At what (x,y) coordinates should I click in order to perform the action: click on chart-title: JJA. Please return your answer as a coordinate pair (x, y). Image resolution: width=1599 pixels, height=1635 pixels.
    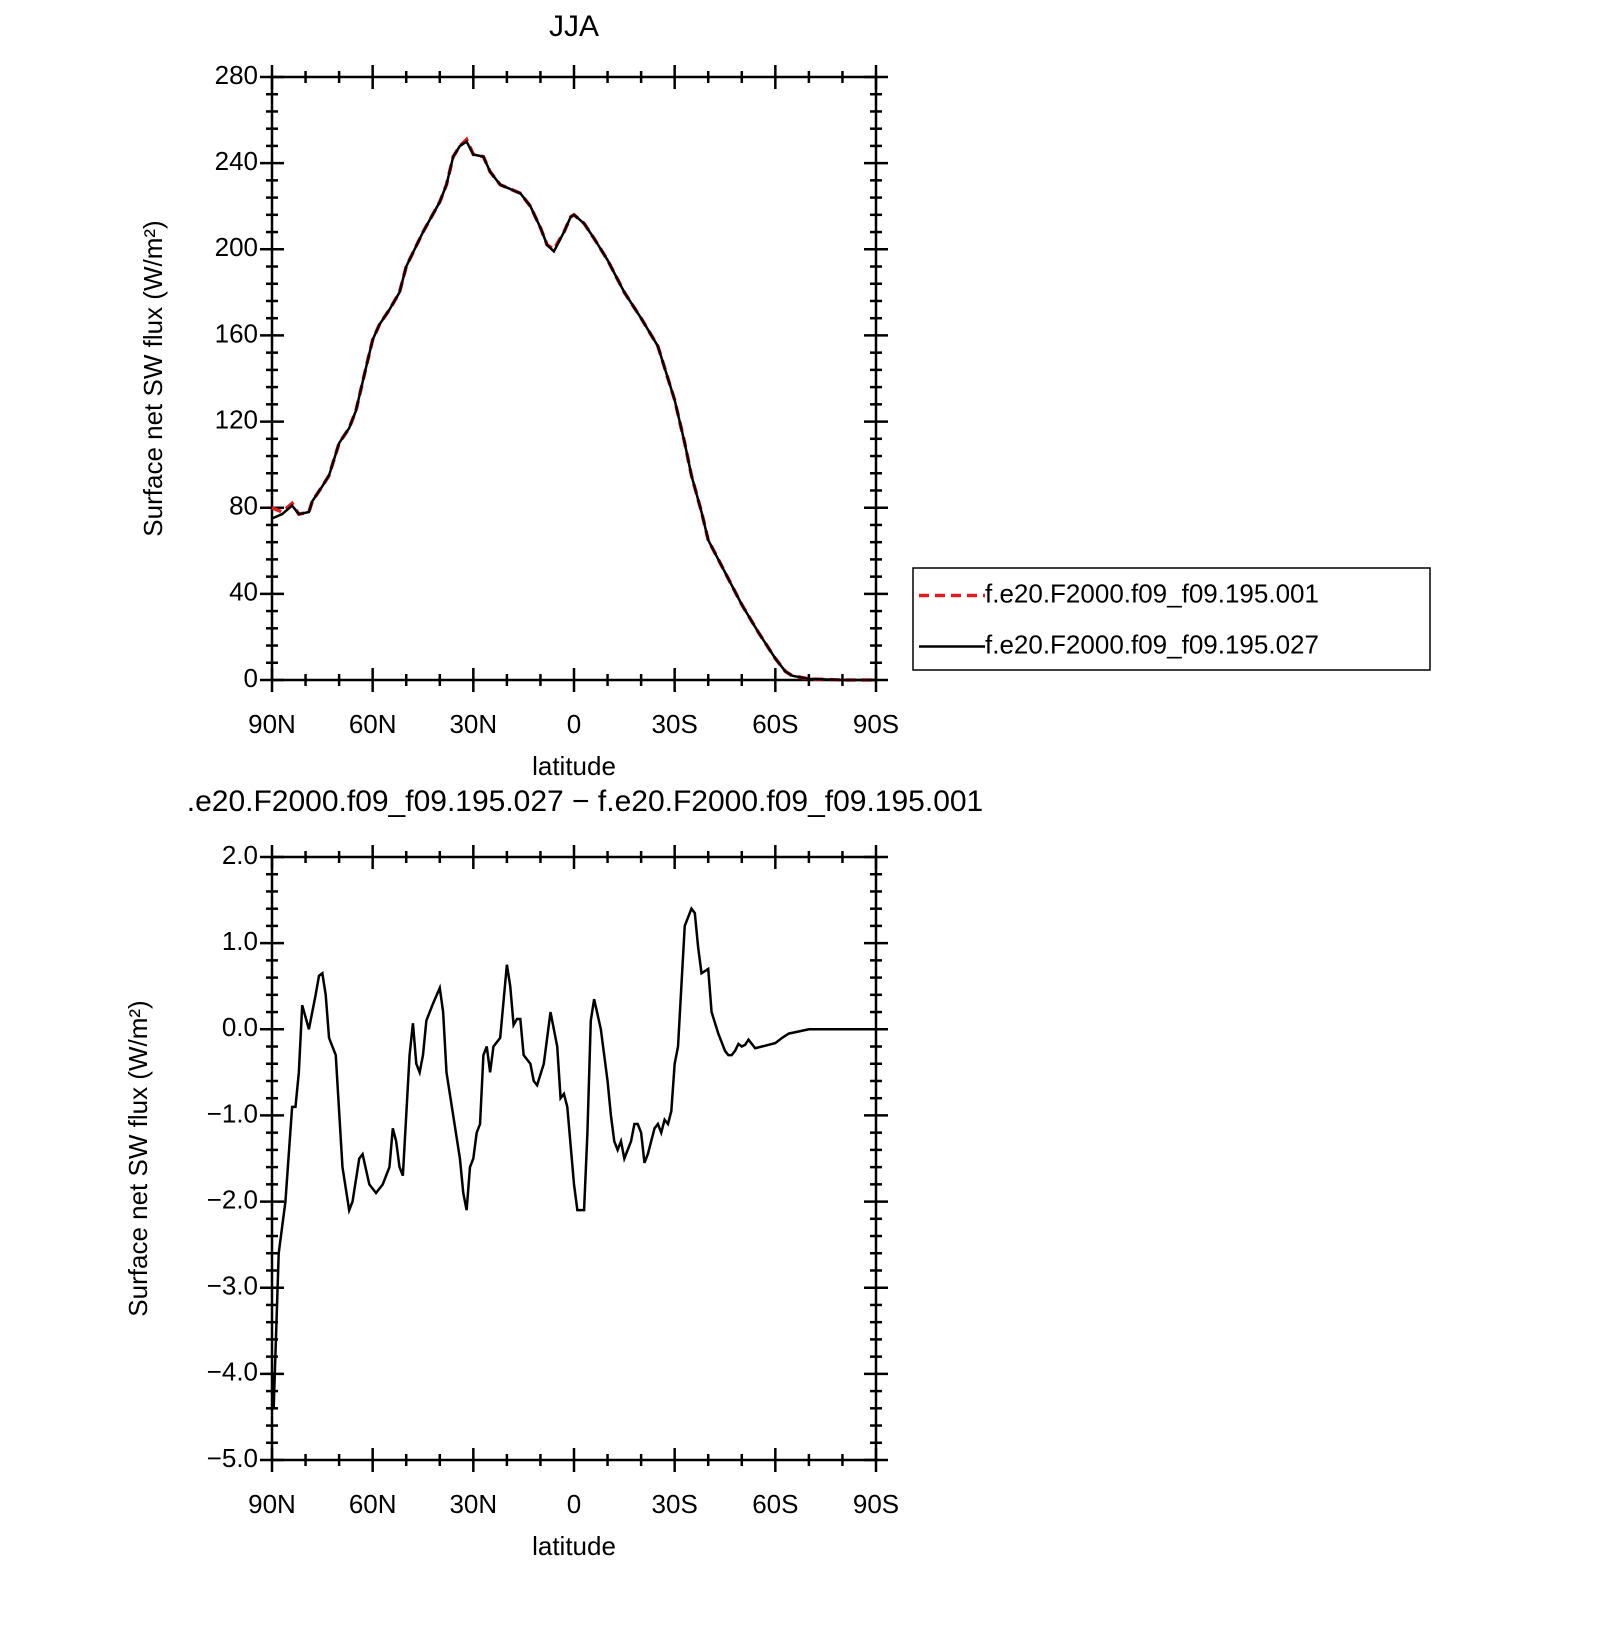
    Looking at the image, I should click on (574, 26).